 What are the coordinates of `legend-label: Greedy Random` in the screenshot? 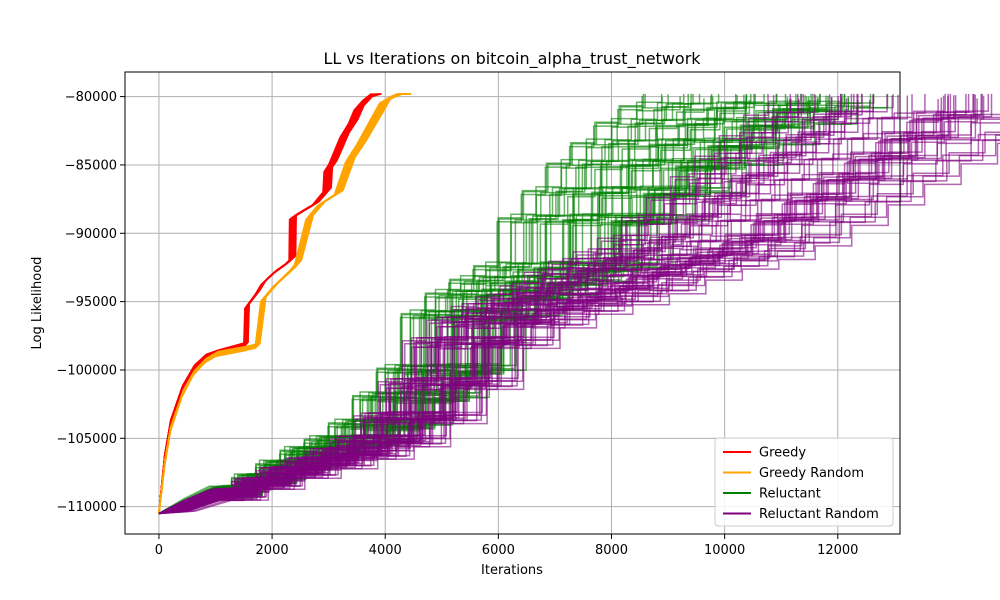 It's located at (811, 473).